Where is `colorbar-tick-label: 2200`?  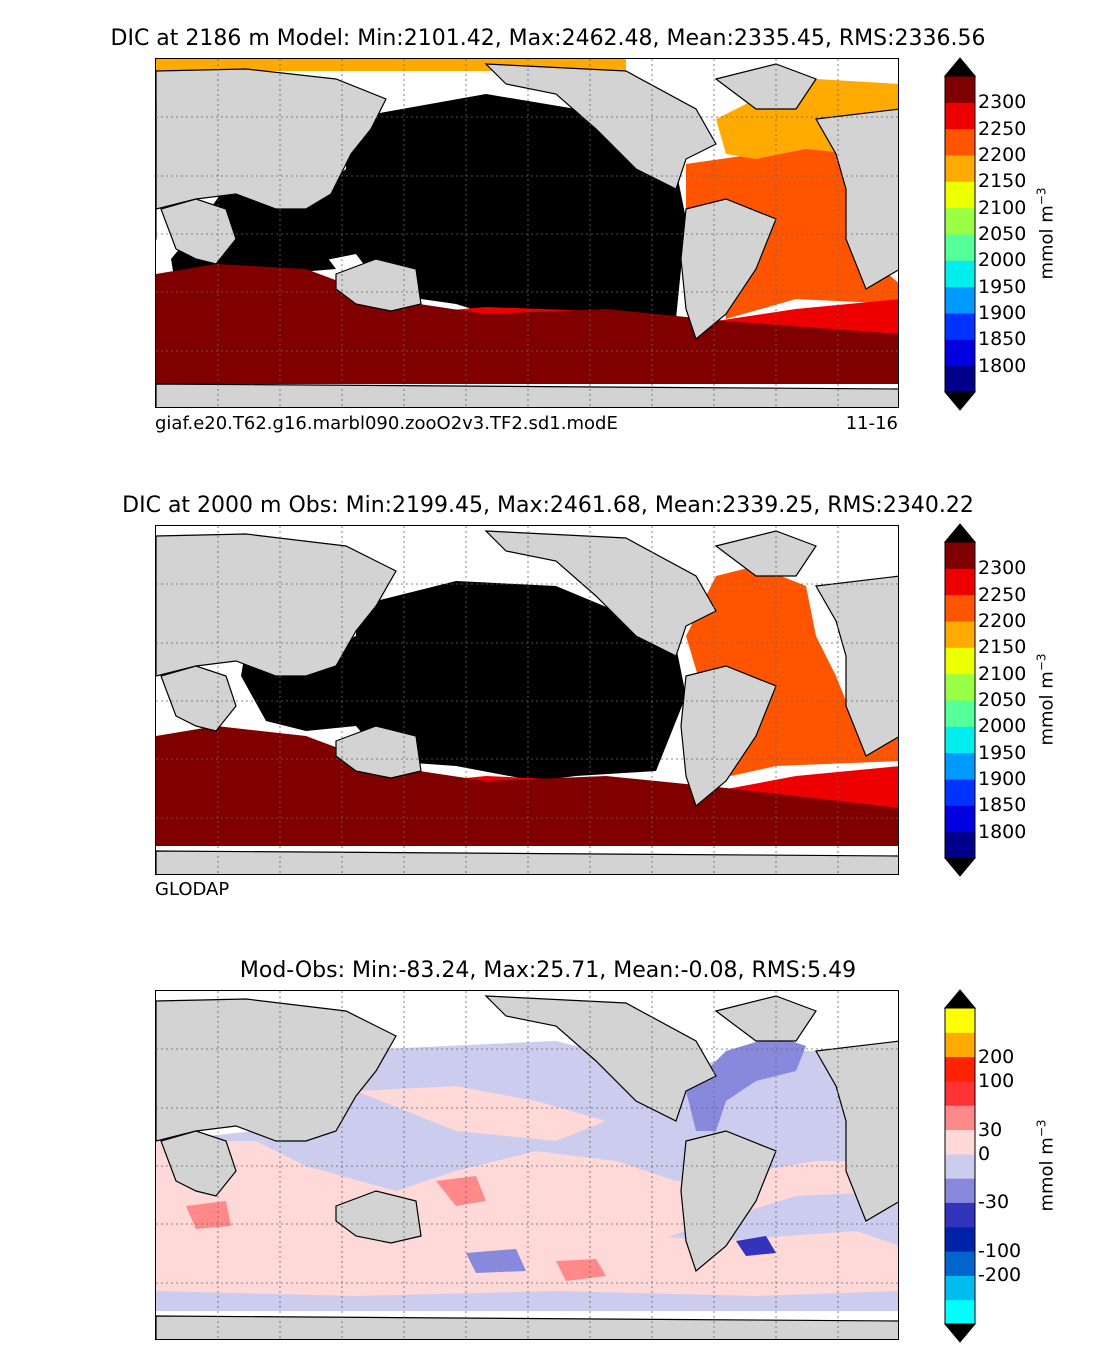 colorbar-tick-label: 2200 is located at coordinates (1002, 155).